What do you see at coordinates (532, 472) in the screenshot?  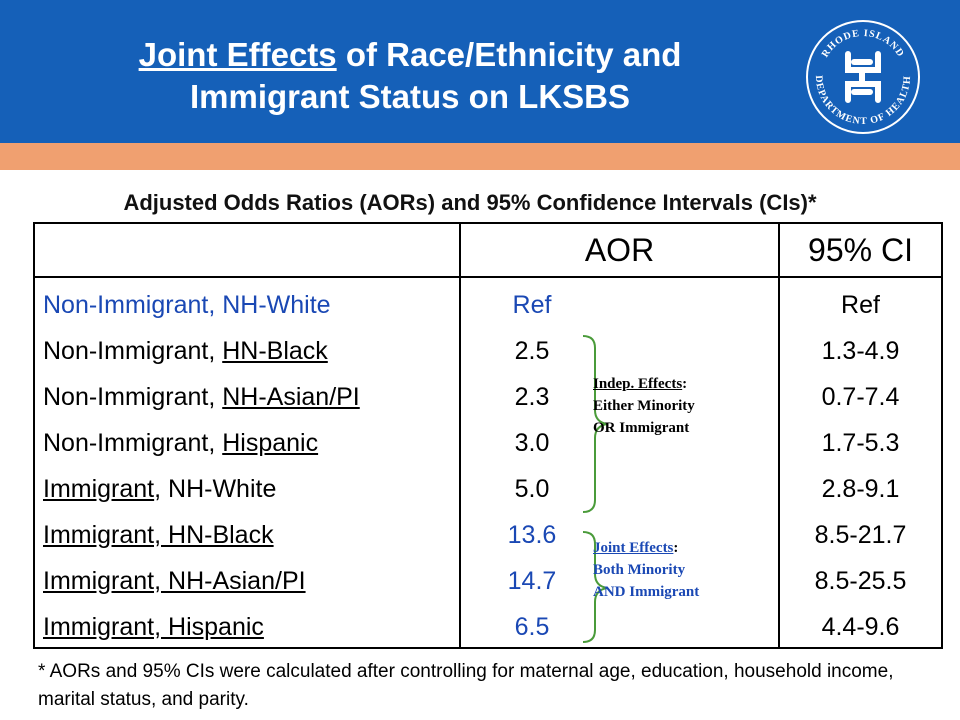 I see `aor-column: Ref 2.5 2.3 3.0 5.0 13.6 14.7 6.5` at bounding box center [532, 472].